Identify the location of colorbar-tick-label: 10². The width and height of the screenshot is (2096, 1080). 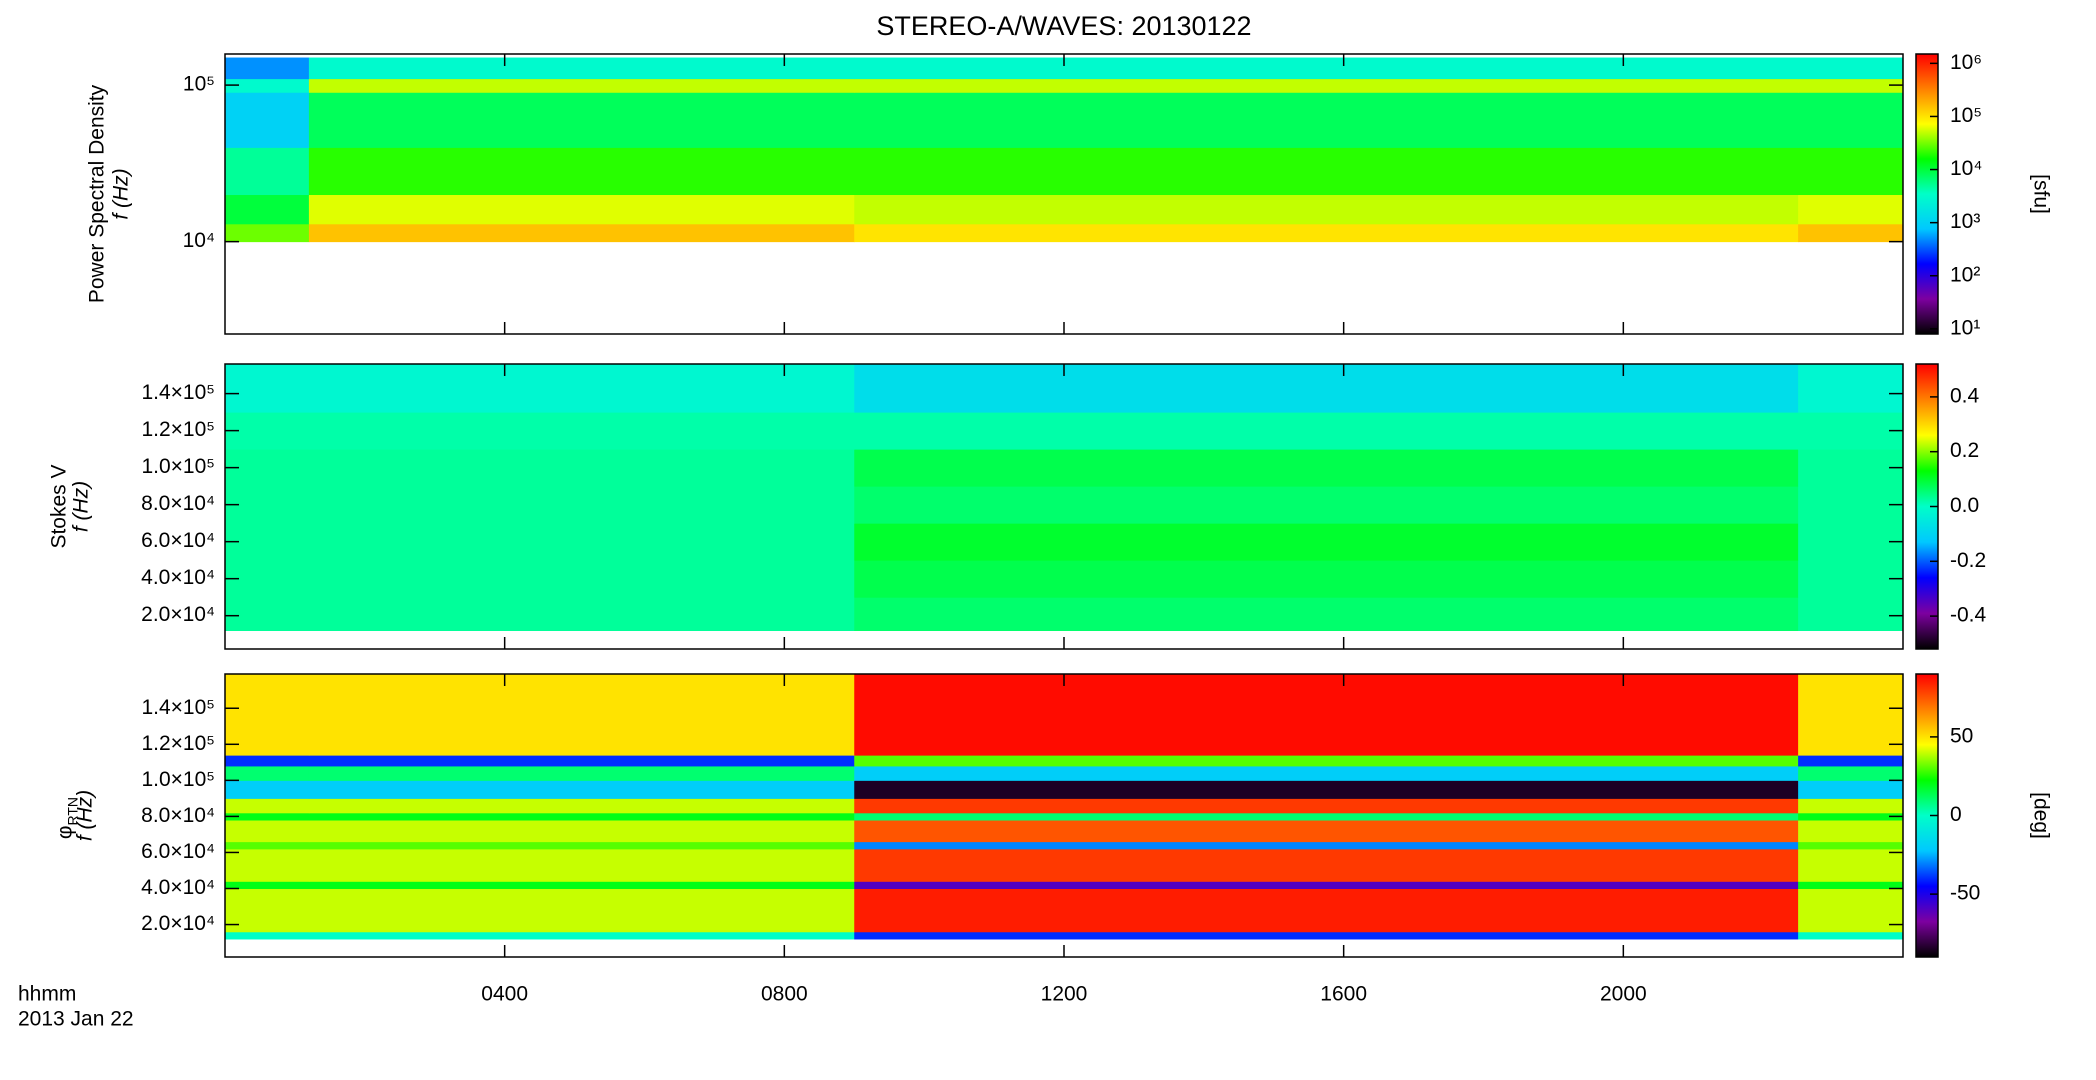
(1965, 274).